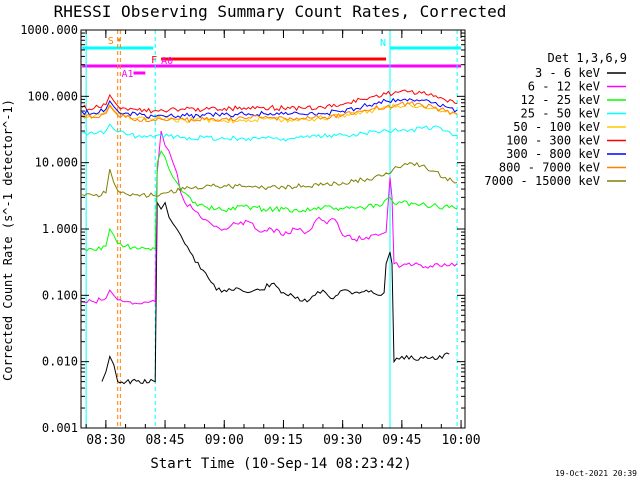  What do you see at coordinates (549, 168) in the screenshot?
I see `legend-label: 800 - 7000 keV` at bounding box center [549, 168].